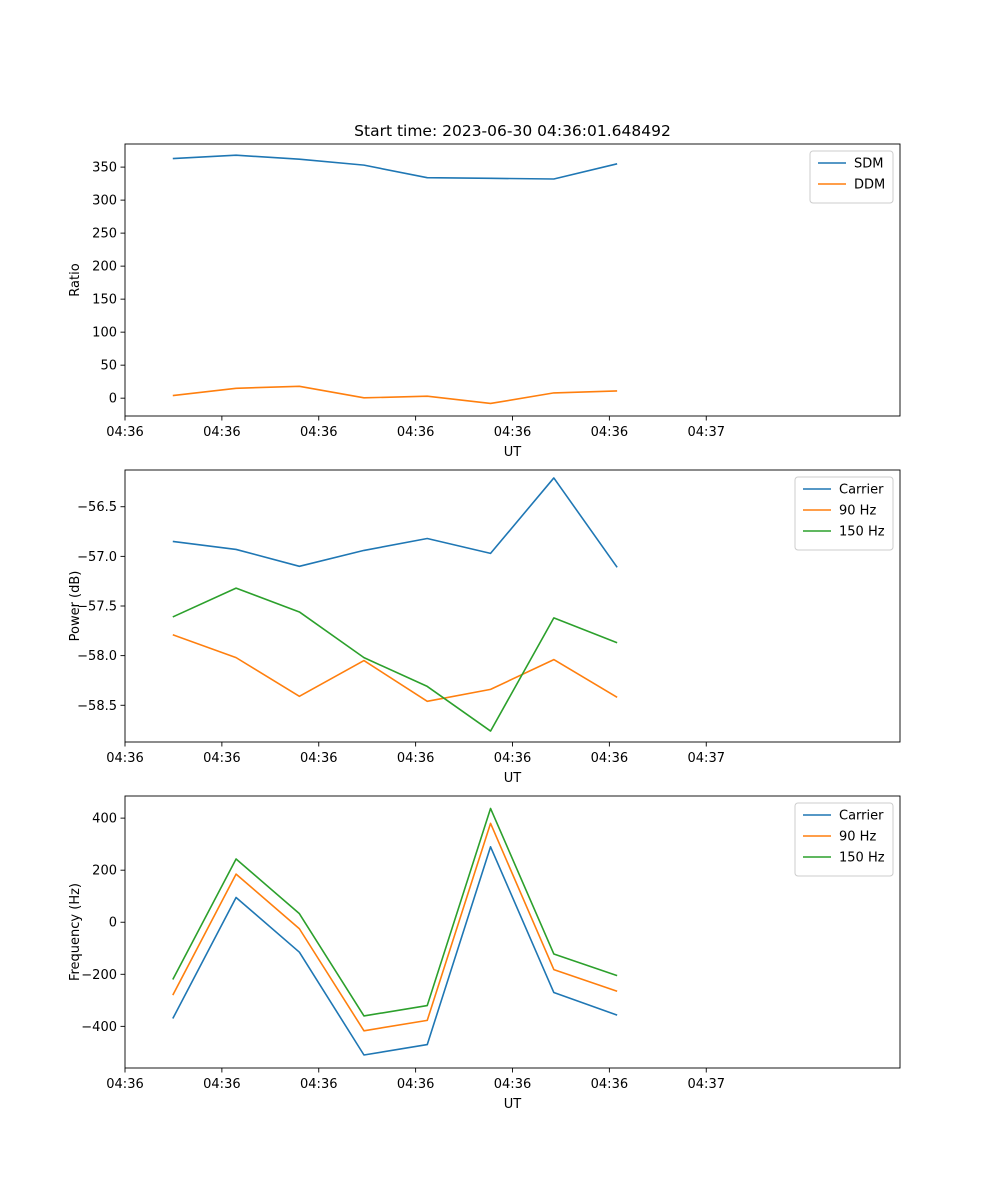 The width and height of the screenshot is (1000, 1200). I want to click on y-tick-label: −57.5, so click(97, 607).